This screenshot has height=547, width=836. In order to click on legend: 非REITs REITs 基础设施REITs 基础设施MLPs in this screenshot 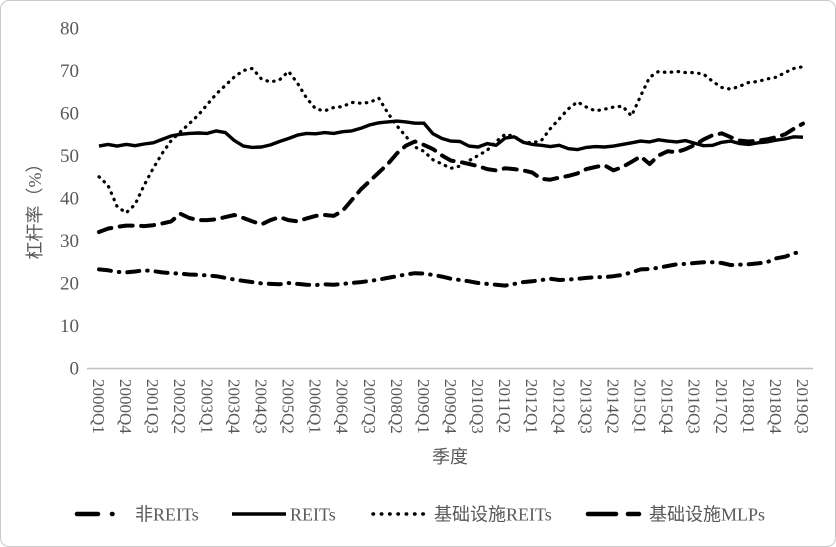, I will do `click(419, 515)`.